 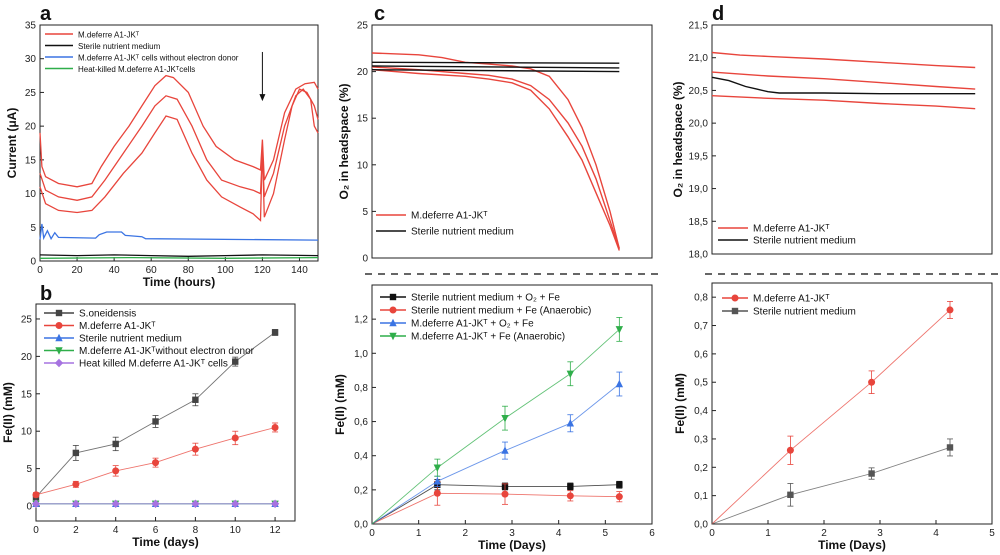 I want to click on y-tick-label: 0, so click(x=33, y=262).